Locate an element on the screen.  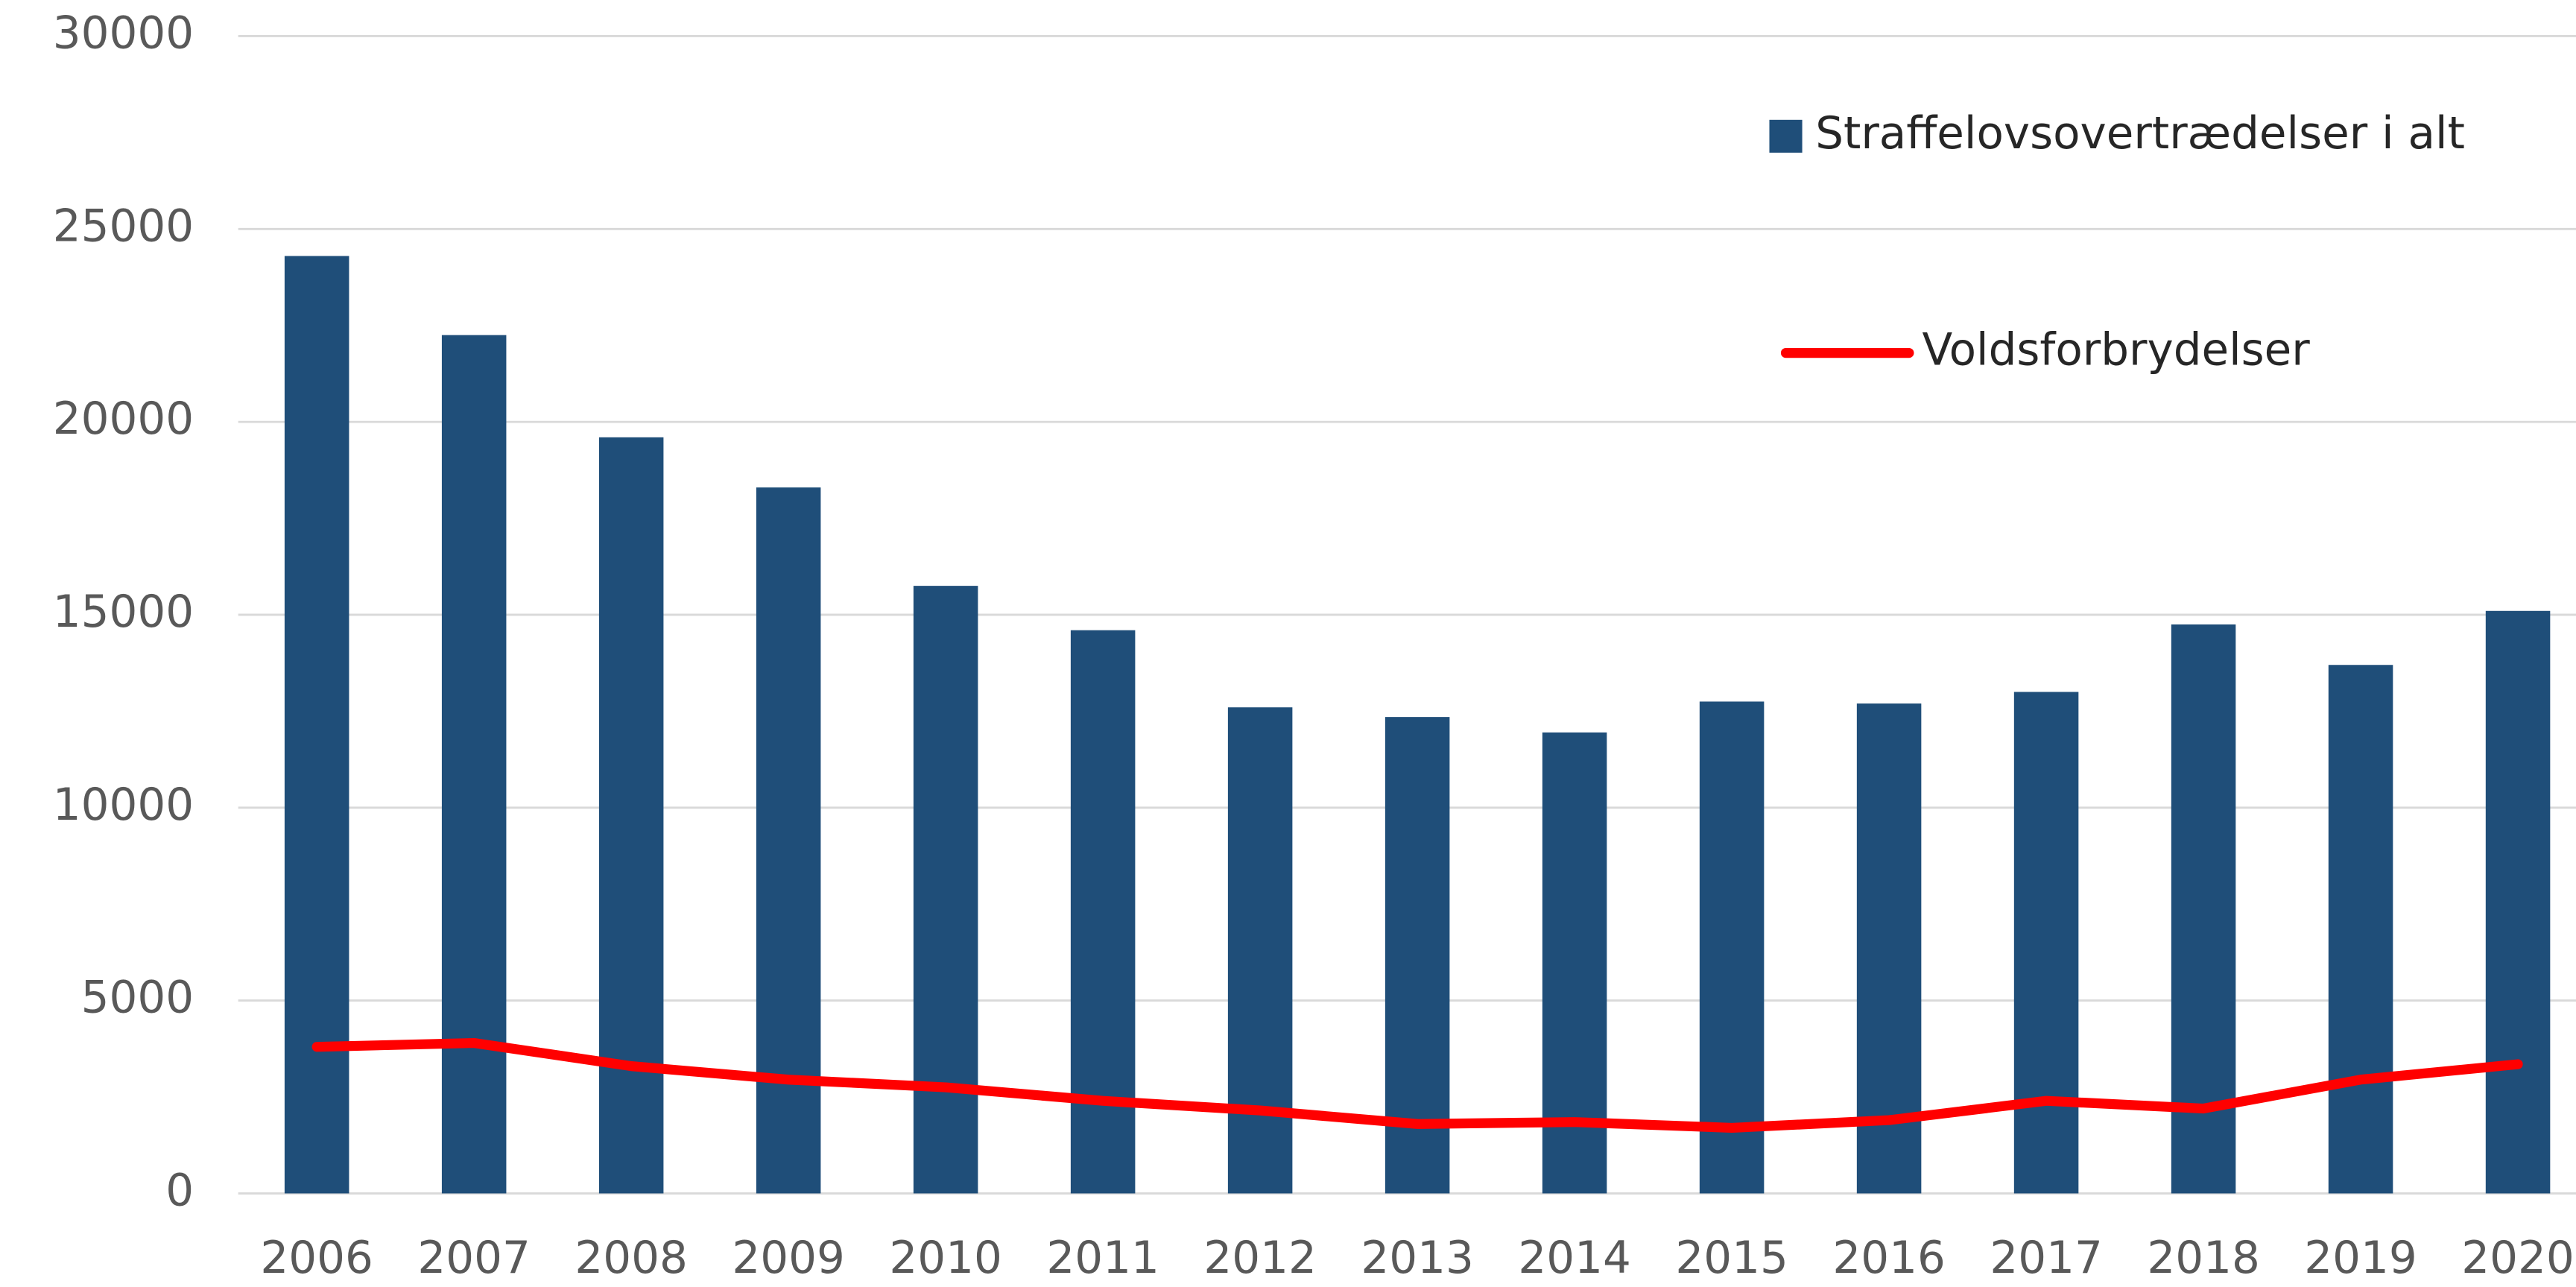
y-tick-label: 20000 is located at coordinates (123, 419).